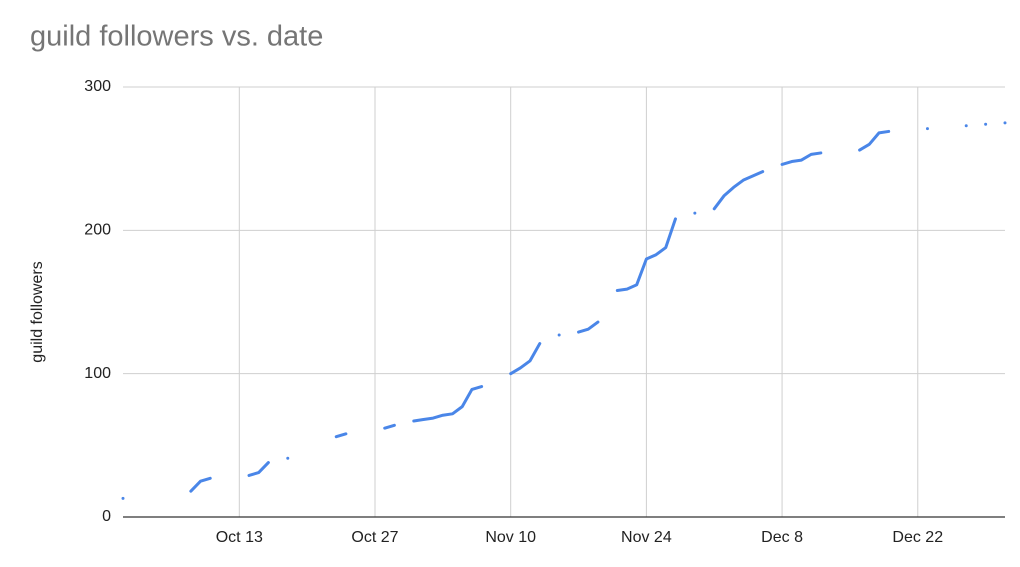  Describe the element at coordinates (37, 311) in the screenshot. I see `y-axis-label: guild followers` at that location.